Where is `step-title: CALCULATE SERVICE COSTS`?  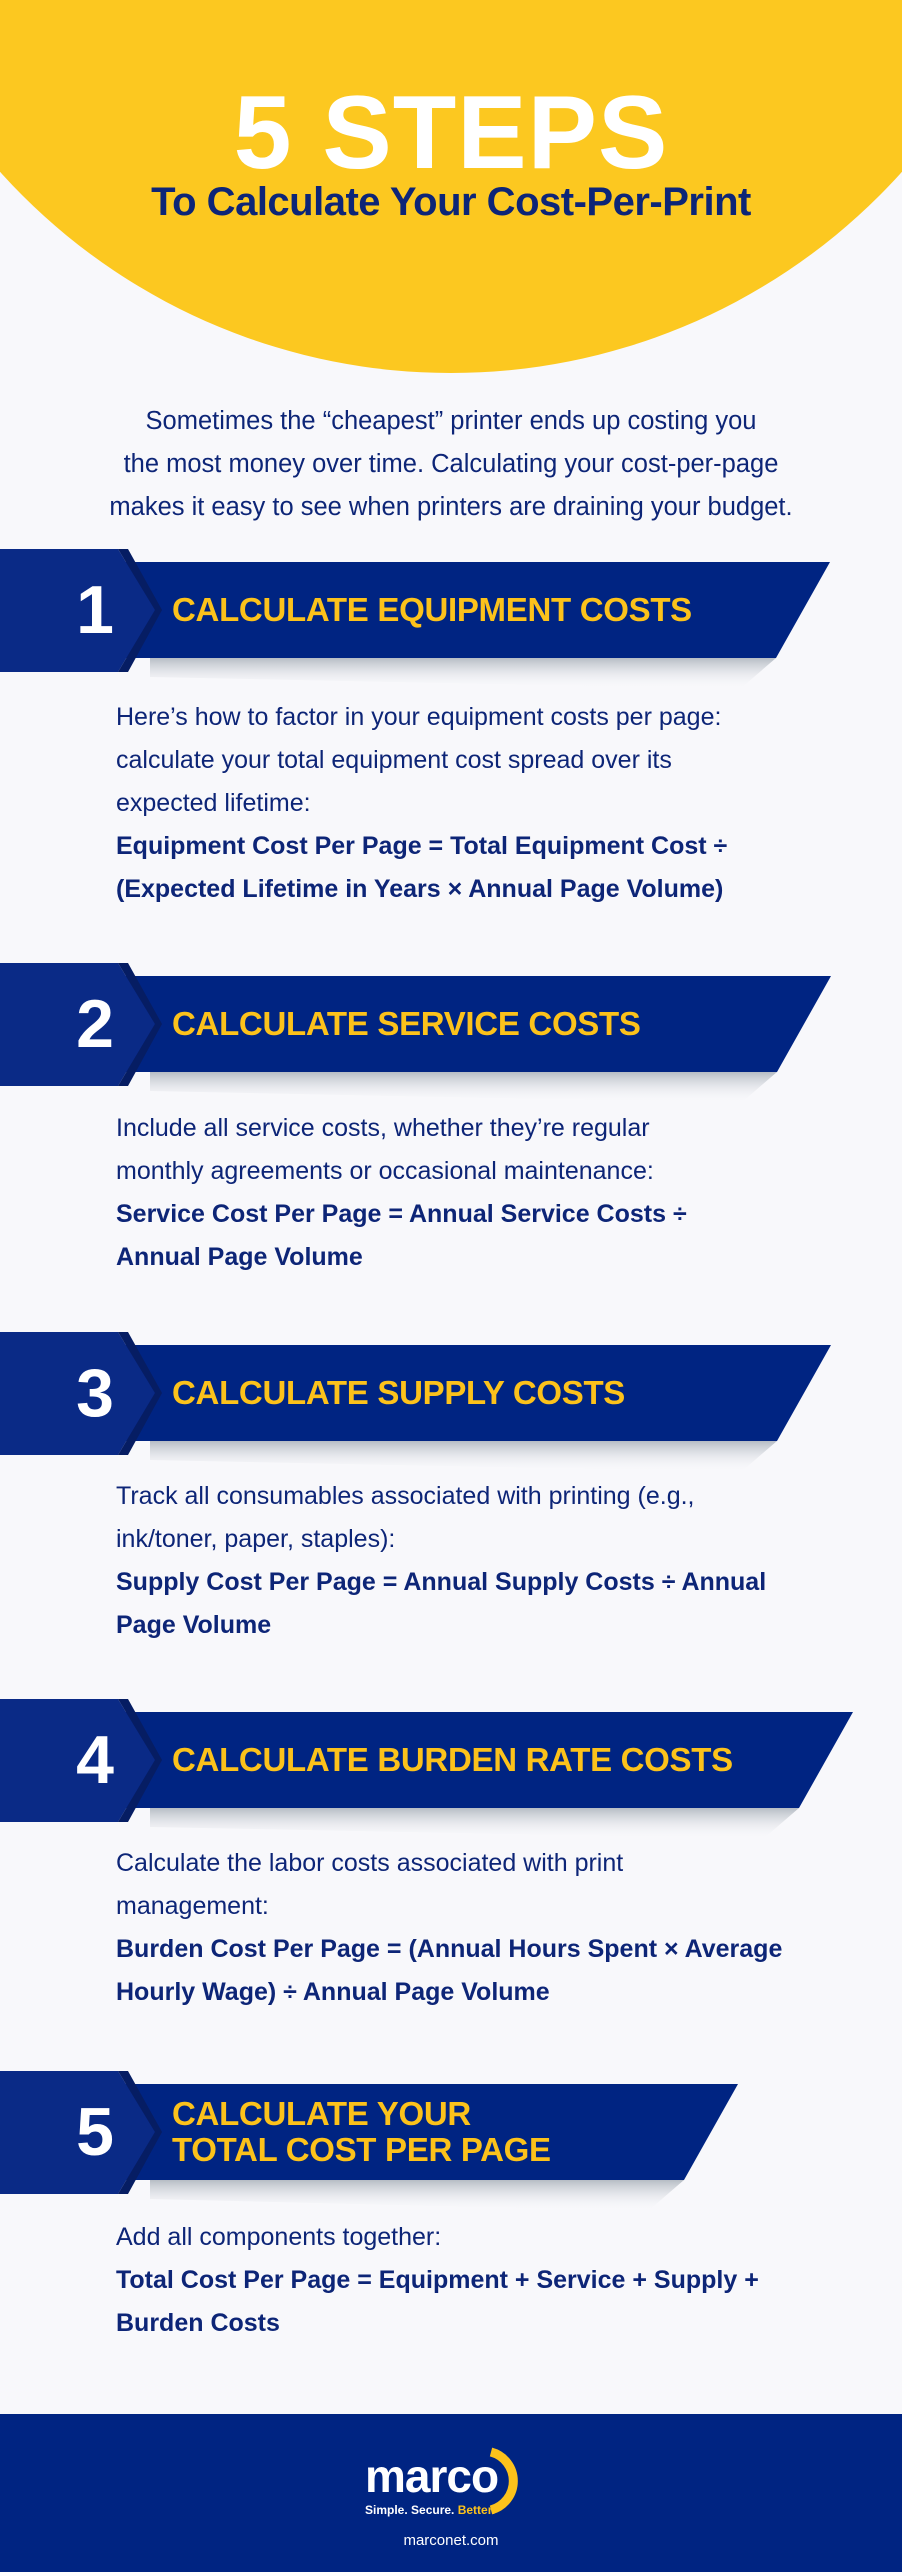 step-title: CALCULATE SERVICE COSTS is located at coordinates (406, 1024).